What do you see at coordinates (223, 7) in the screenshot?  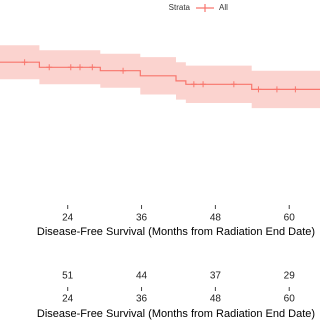 I see `legend-label: All` at bounding box center [223, 7].